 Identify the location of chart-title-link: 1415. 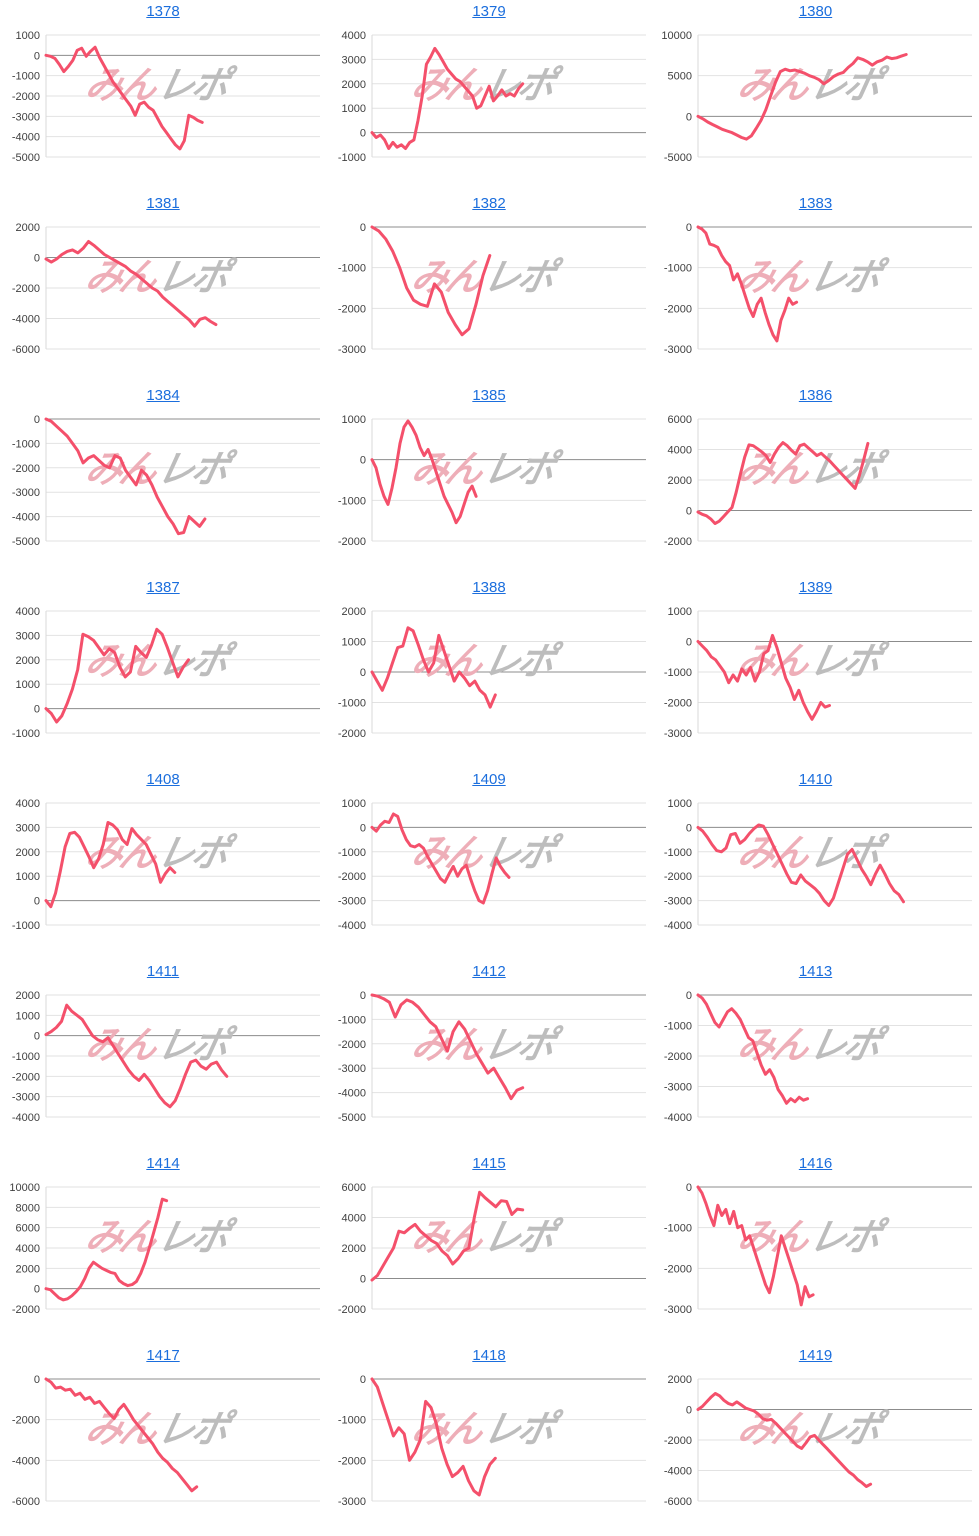
(489, 1163).